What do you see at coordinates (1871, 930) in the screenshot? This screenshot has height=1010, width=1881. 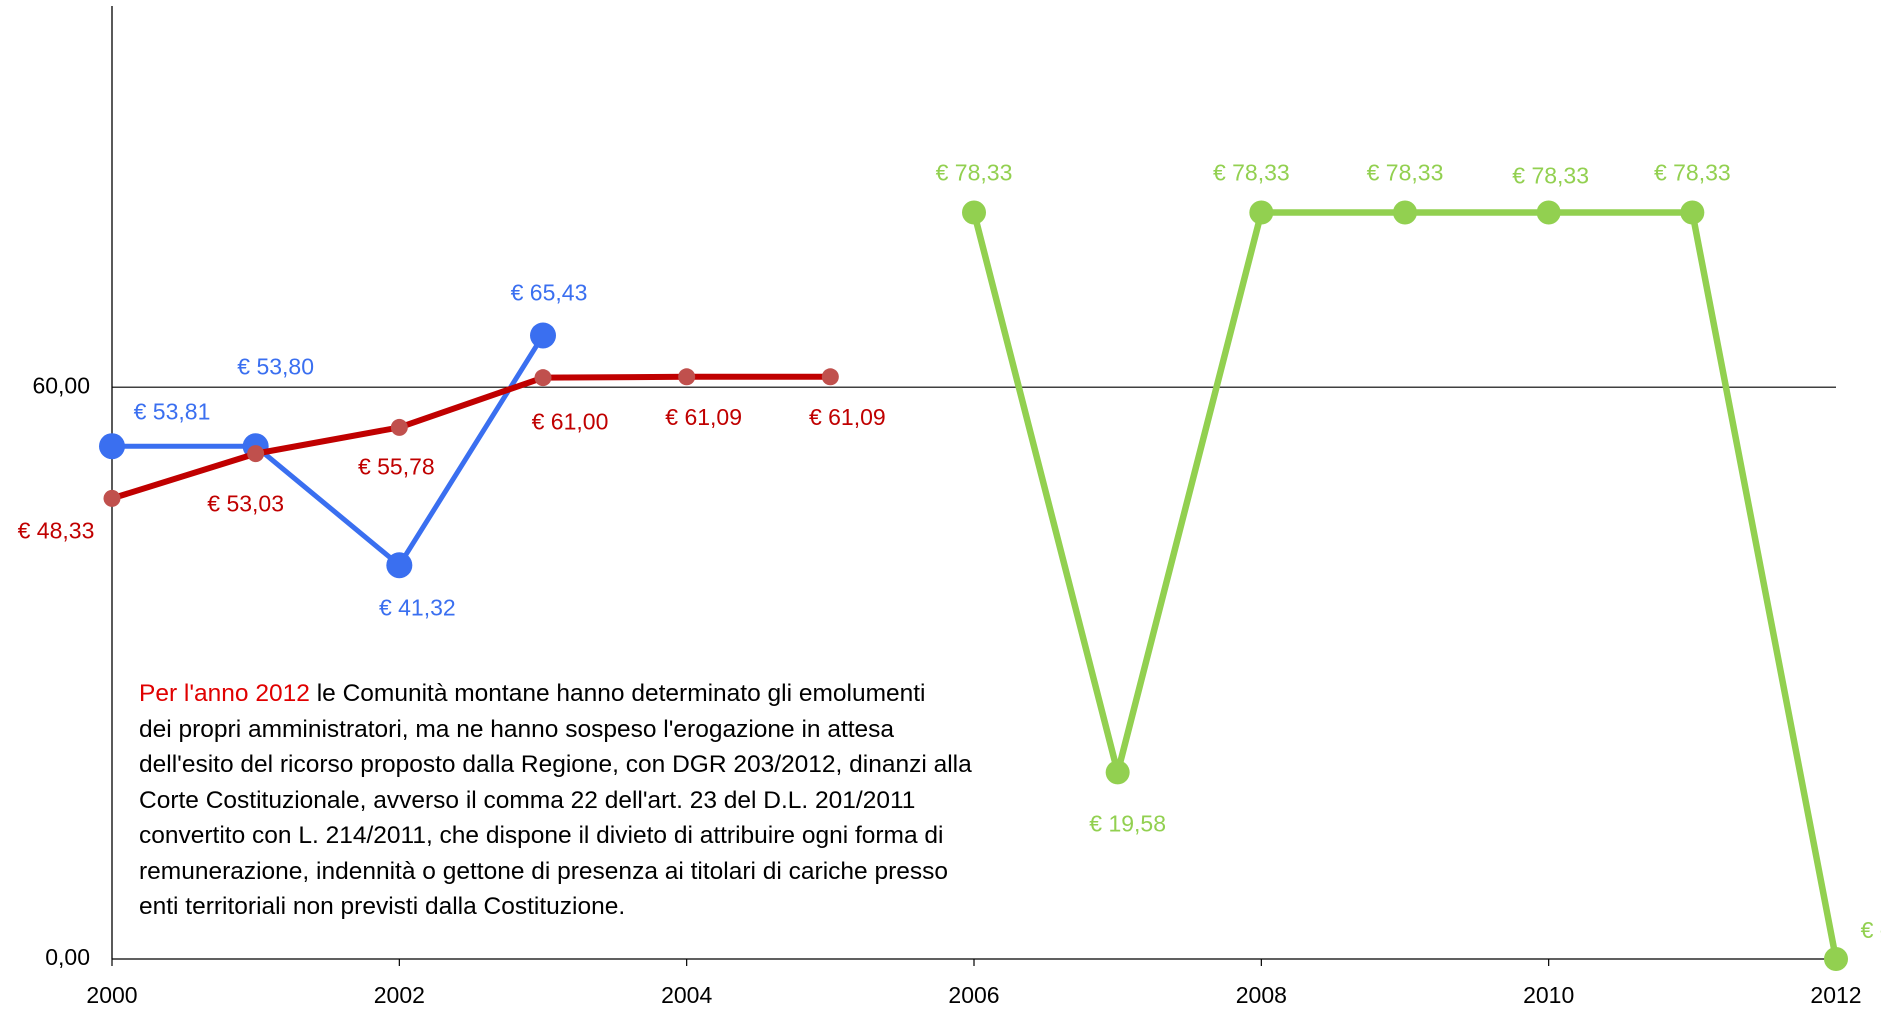 I see `data-label: € -` at bounding box center [1871, 930].